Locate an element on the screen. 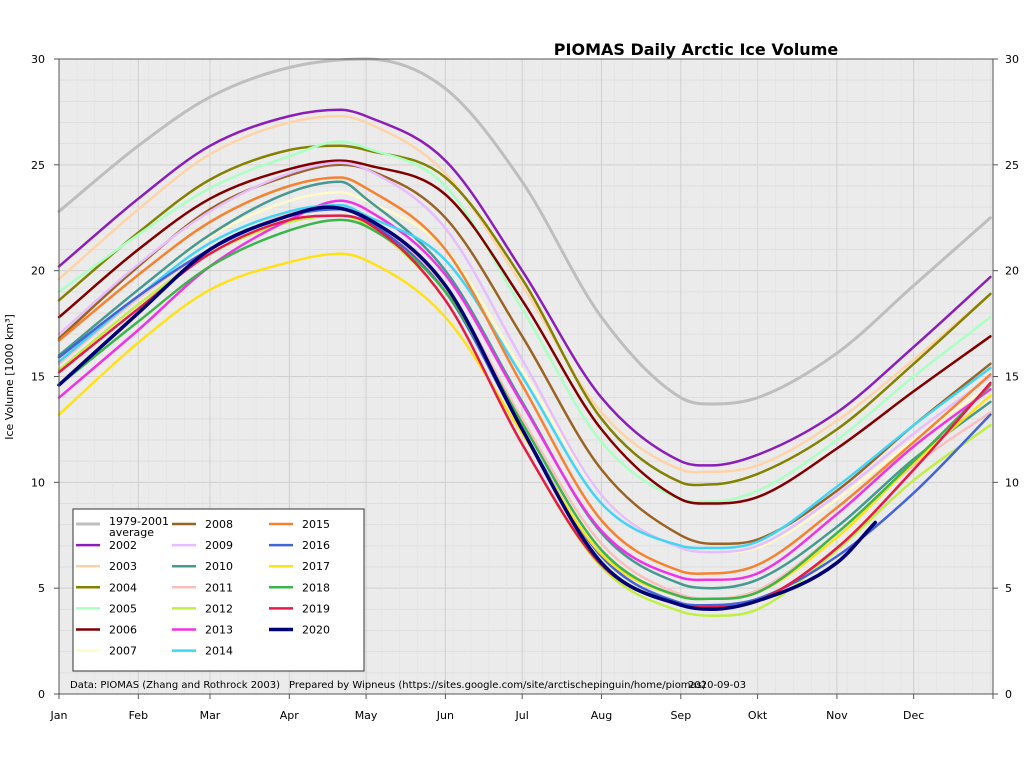 The width and height of the screenshot is (1024, 768). legend-label: 2004 is located at coordinates (123, 587).